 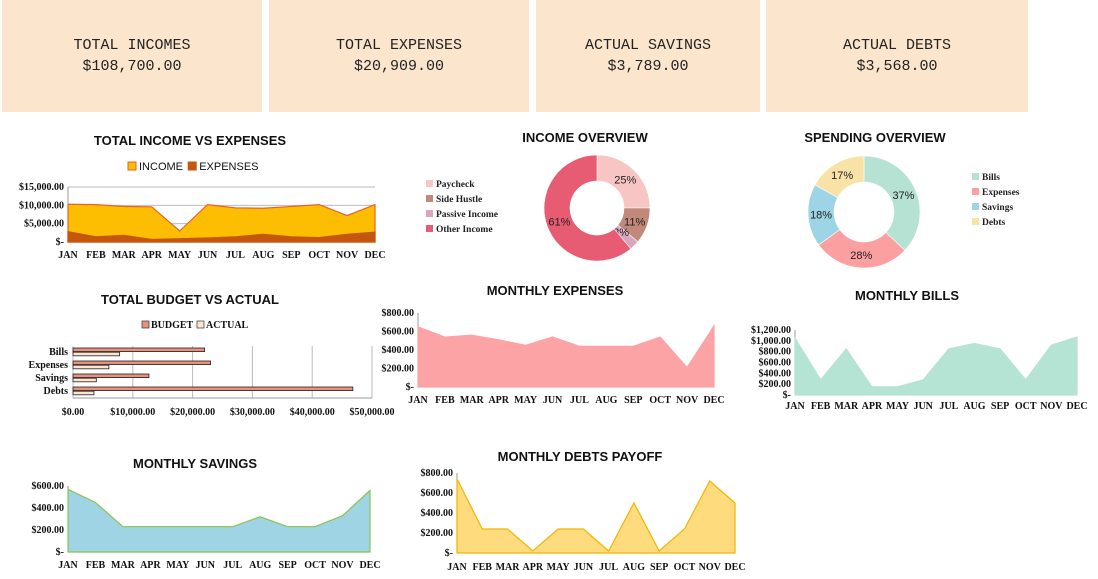 What do you see at coordinates (252, 412) in the screenshot?
I see `x-tick-label: $30,000.00` at bounding box center [252, 412].